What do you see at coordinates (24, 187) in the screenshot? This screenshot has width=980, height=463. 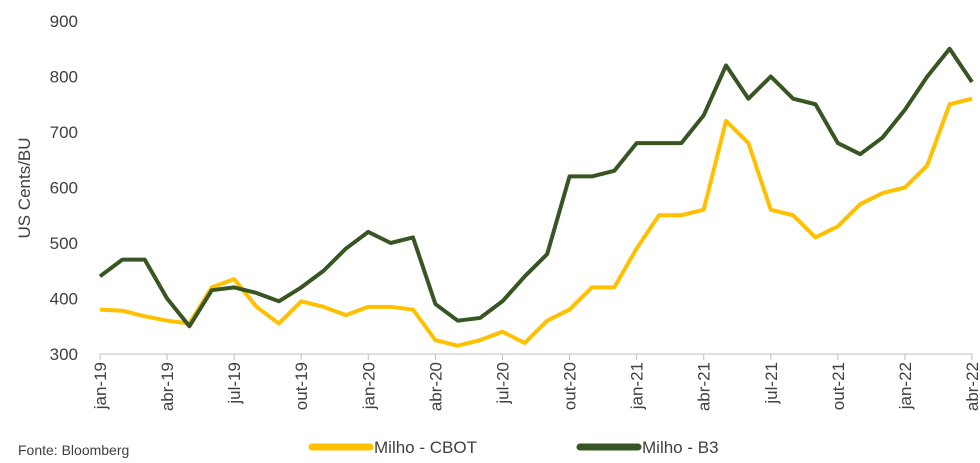 I see `y-axis-label: US Cents/BU` at bounding box center [24, 187].